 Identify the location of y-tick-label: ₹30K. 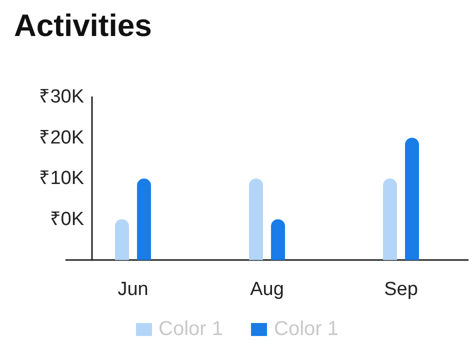
(61, 97).